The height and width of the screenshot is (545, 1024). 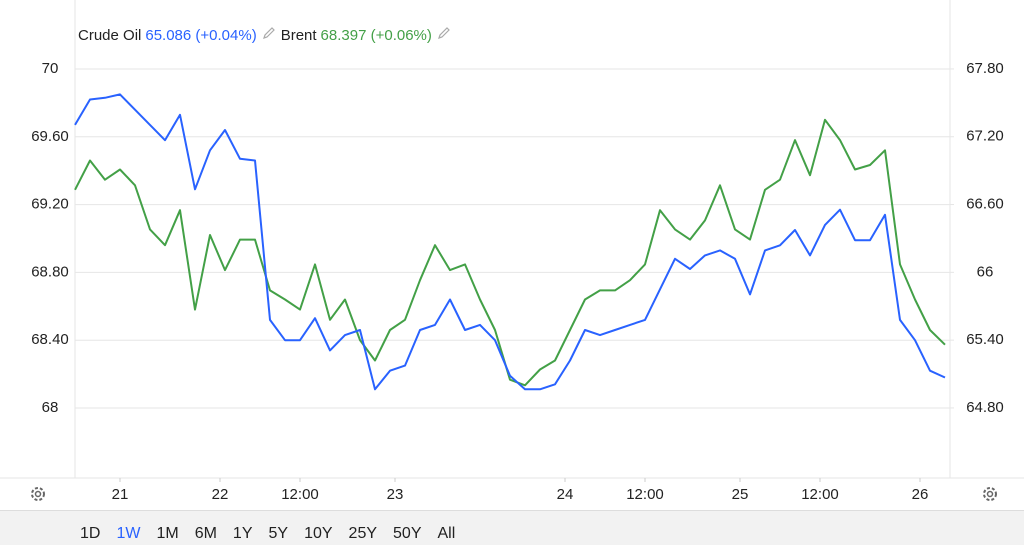 I want to click on y2-tick-label: 67.20, so click(x=985, y=136).